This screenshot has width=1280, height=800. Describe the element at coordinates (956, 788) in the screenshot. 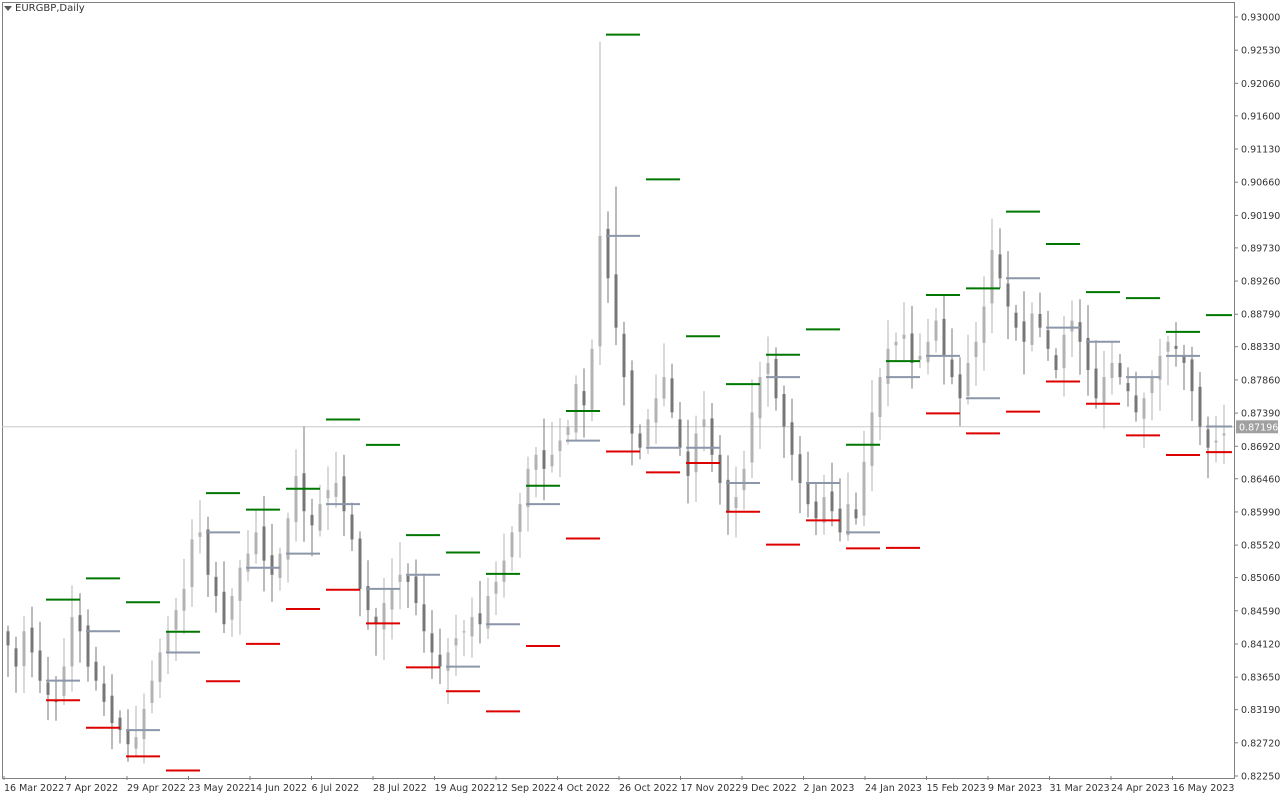

I see `x-tick-label: 15 Feb 2023` at that location.